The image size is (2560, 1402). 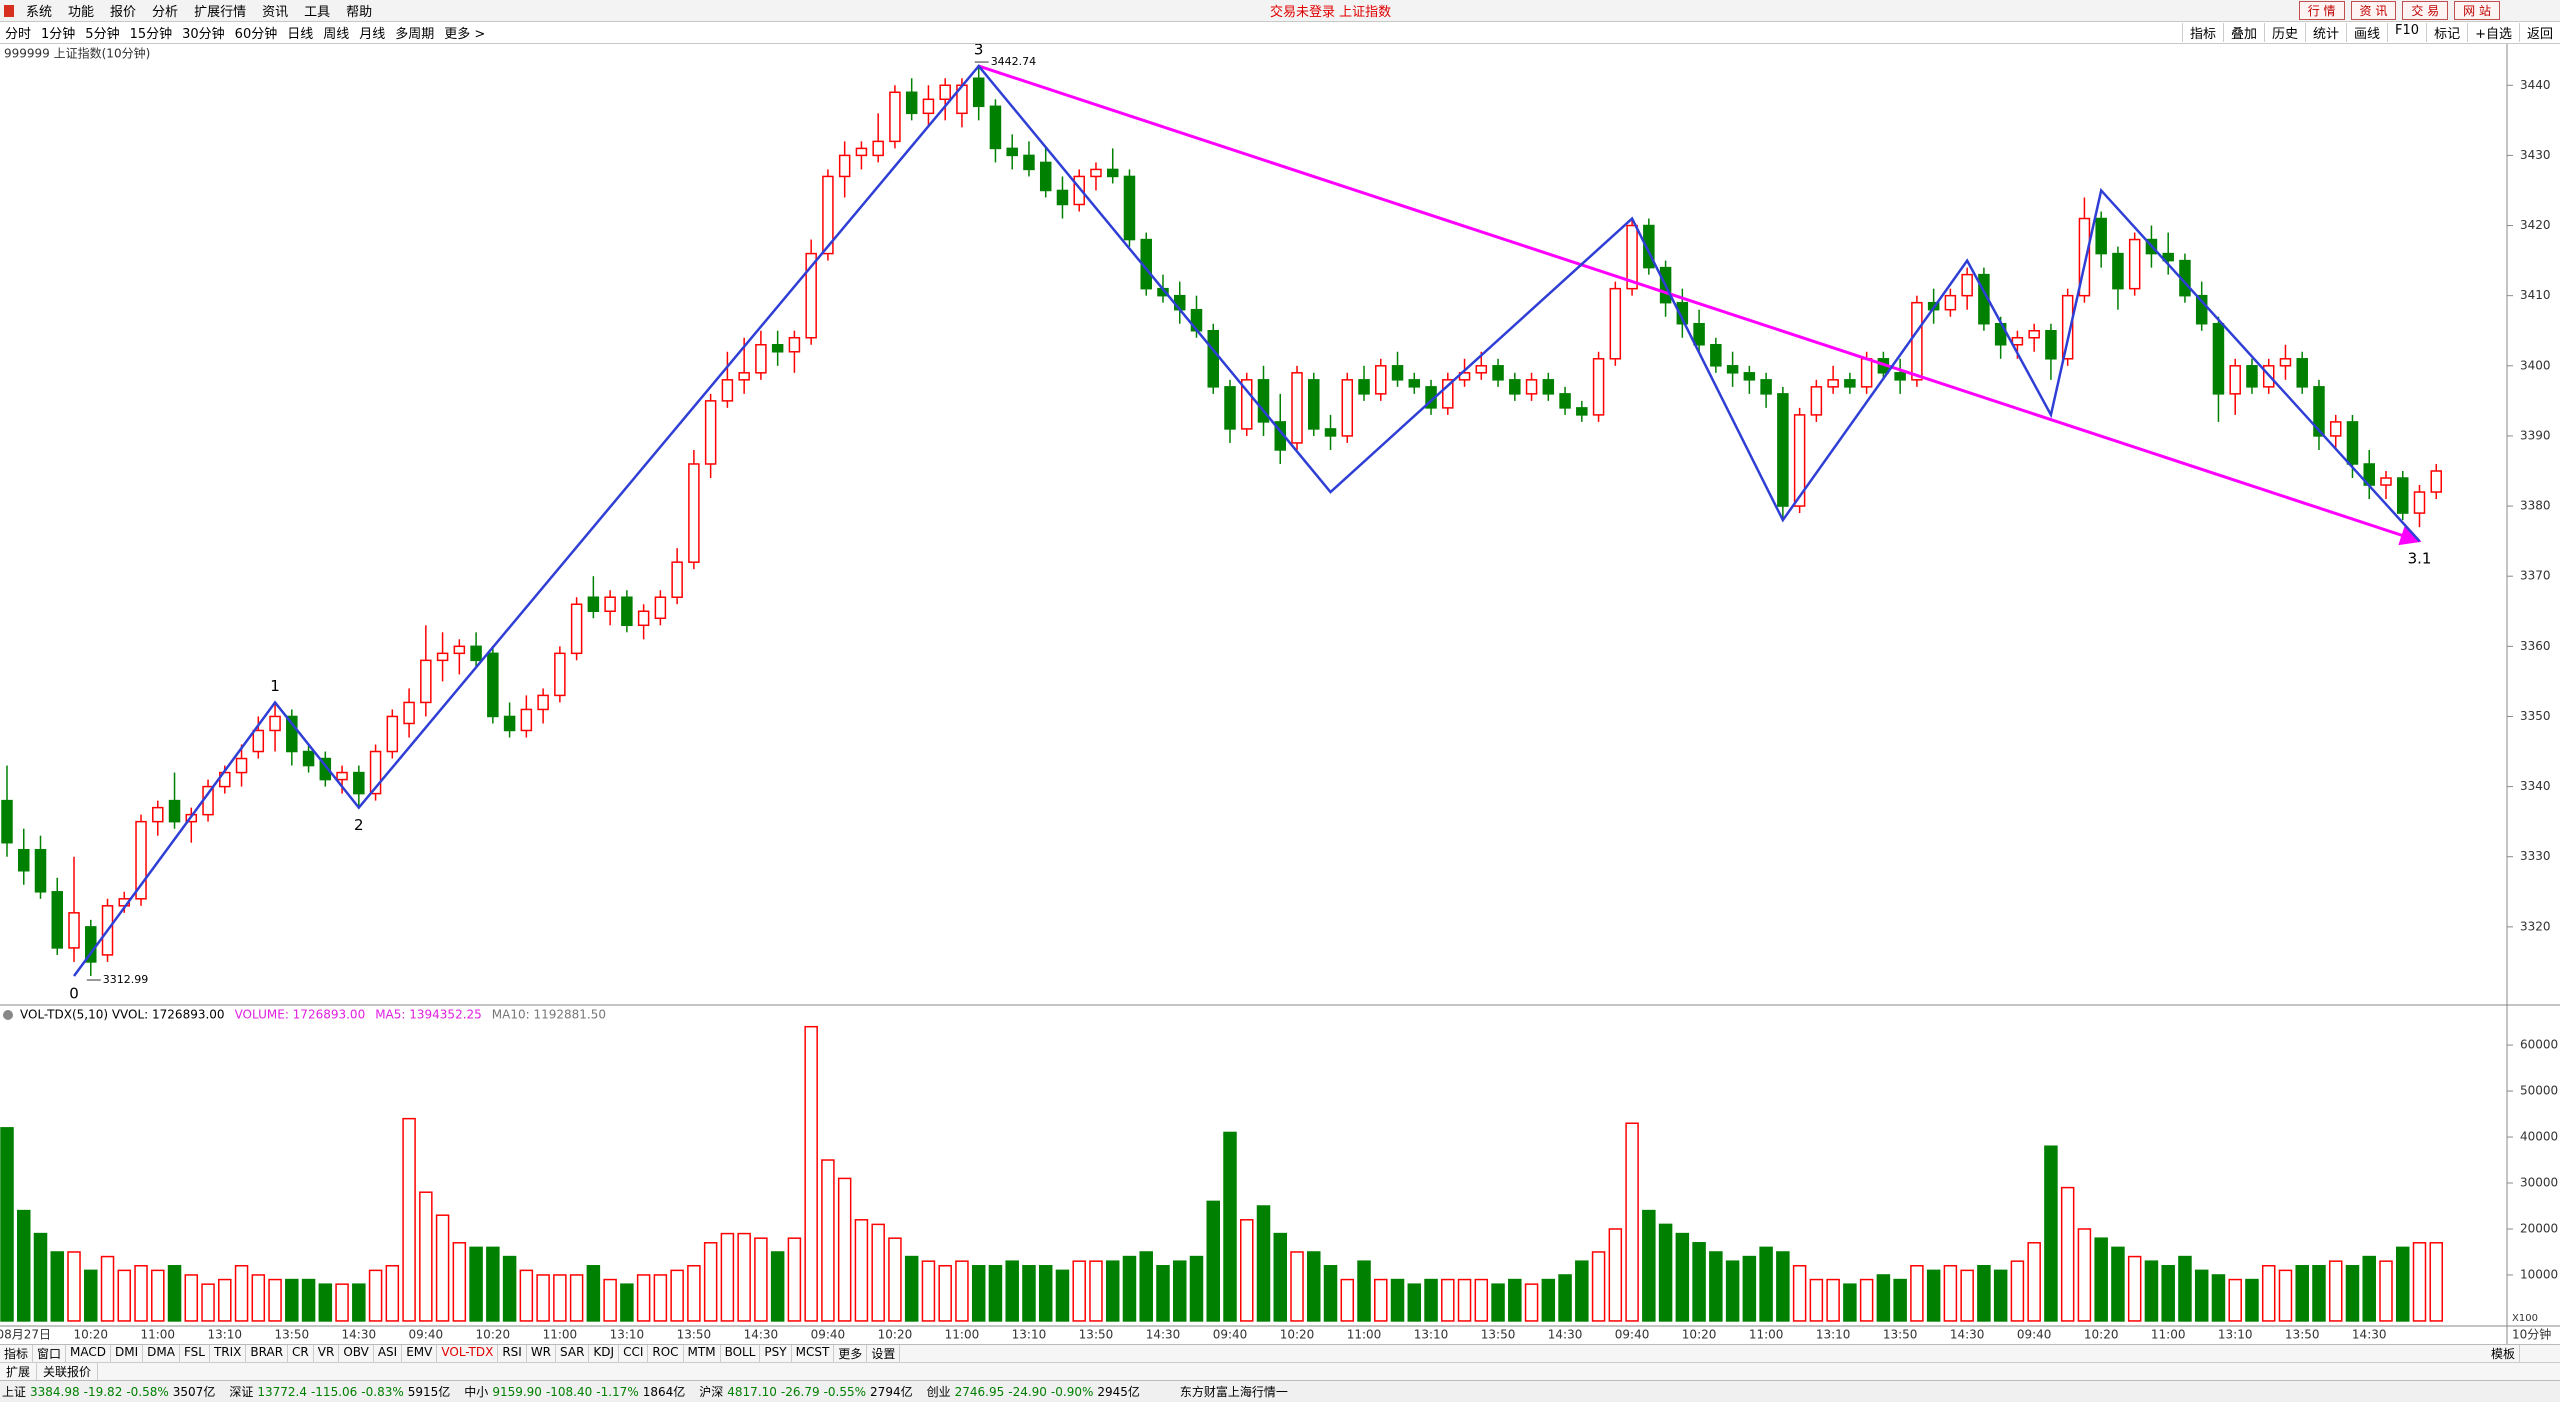 What do you see at coordinates (2202, 32) in the screenshot?
I see `tool-button: 指标` at bounding box center [2202, 32].